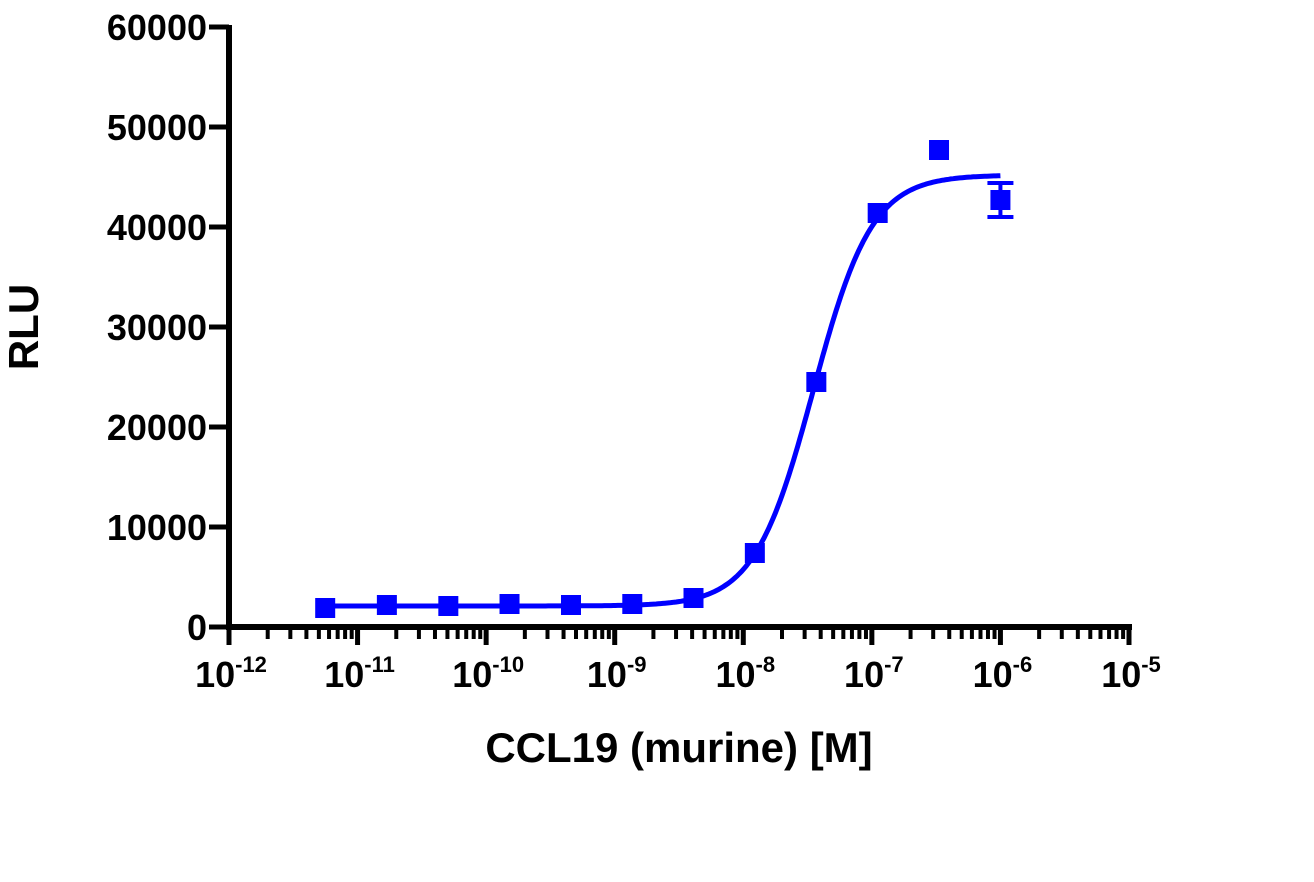  Describe the element at coordinates (678, 747) in the screenshot. I see `x-axis-label: CCL19 (murine) [M]` at that location.